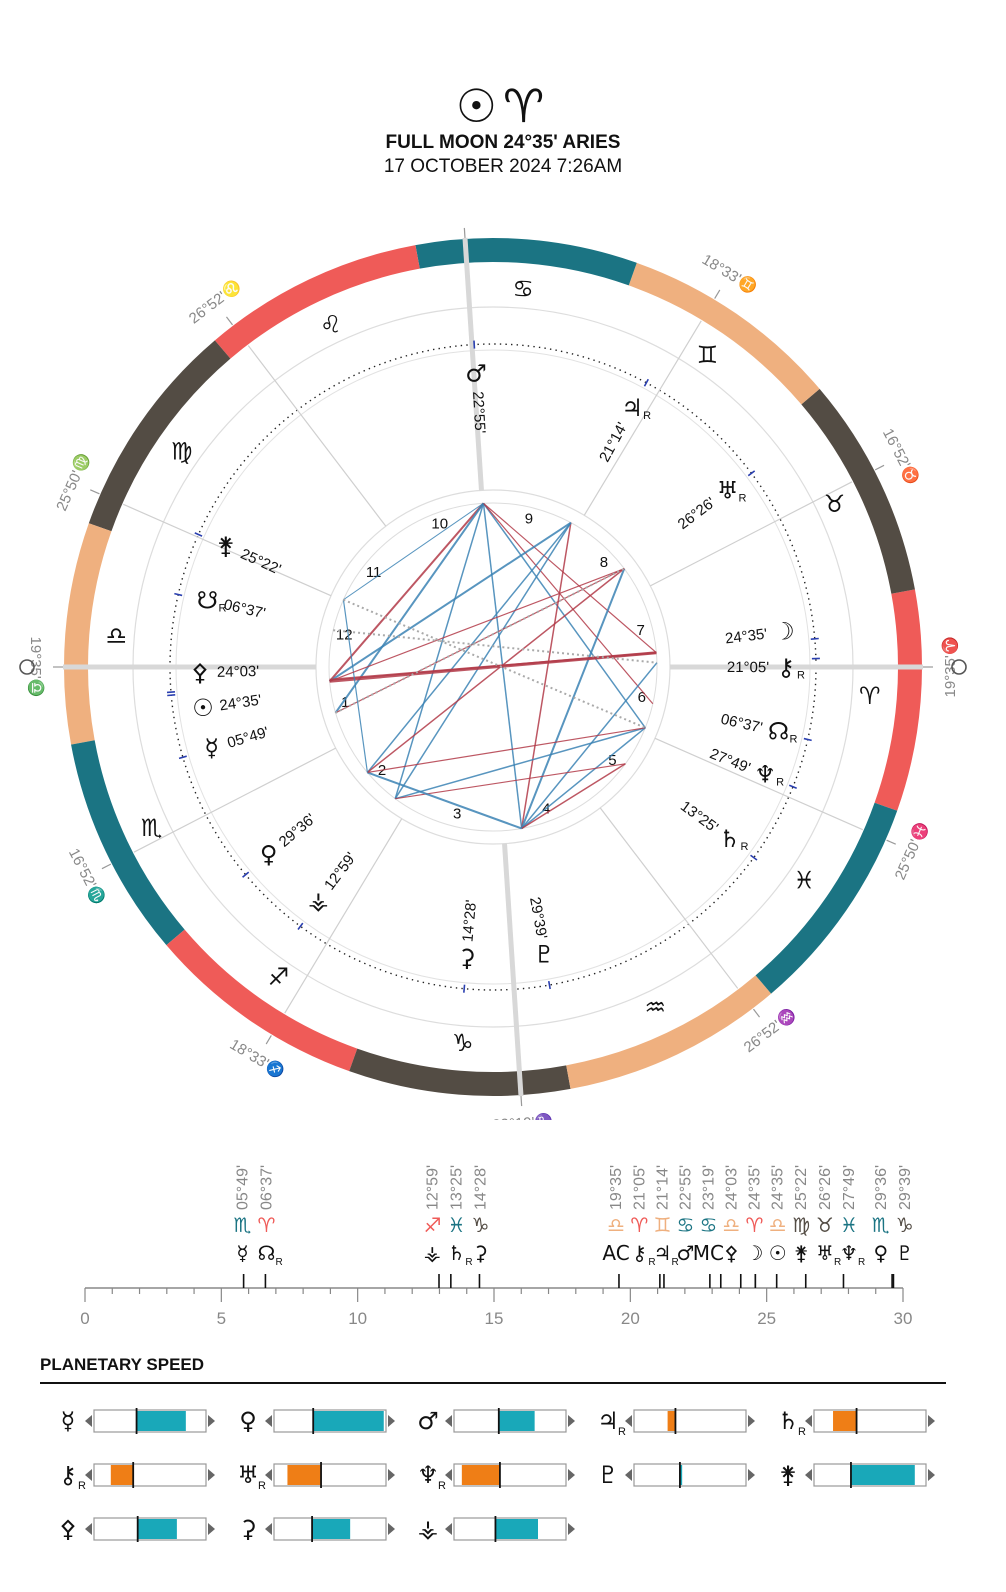 The width and height of the screenshot is (1006, 1592). I want to click on position-sign: ♉, so click(825, 1225).